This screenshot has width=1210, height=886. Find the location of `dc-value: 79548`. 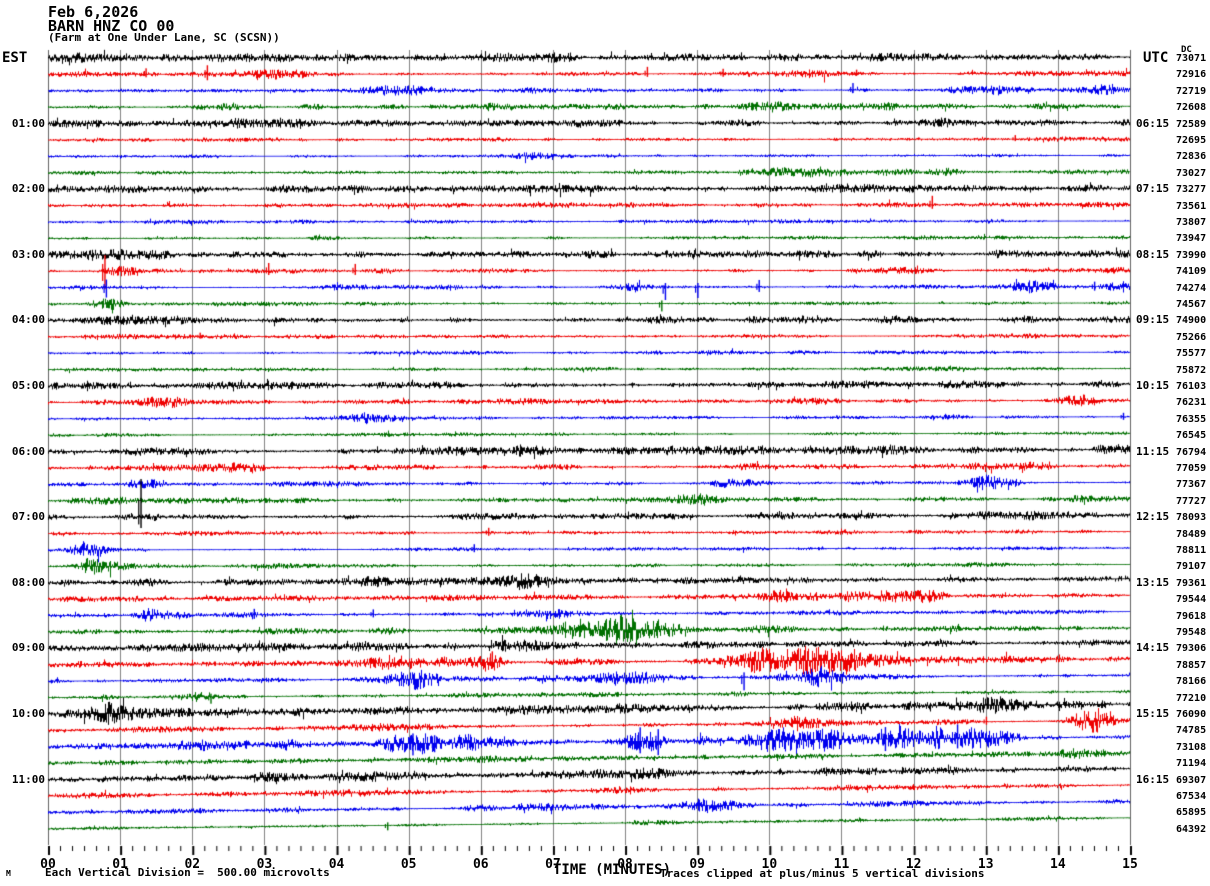

dc-value: 79548 is located at coordinates (1191, 632).